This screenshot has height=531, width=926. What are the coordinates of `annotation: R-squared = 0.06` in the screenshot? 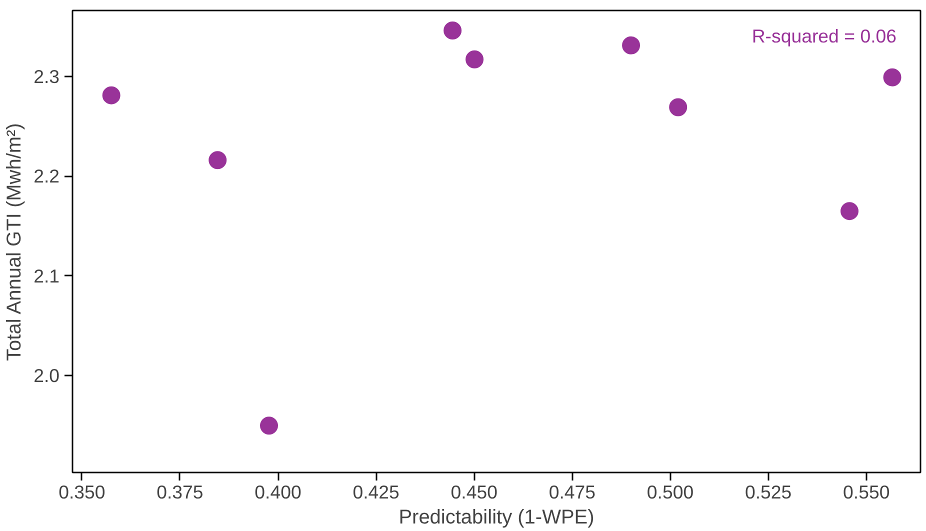 It's located at (824, 36).